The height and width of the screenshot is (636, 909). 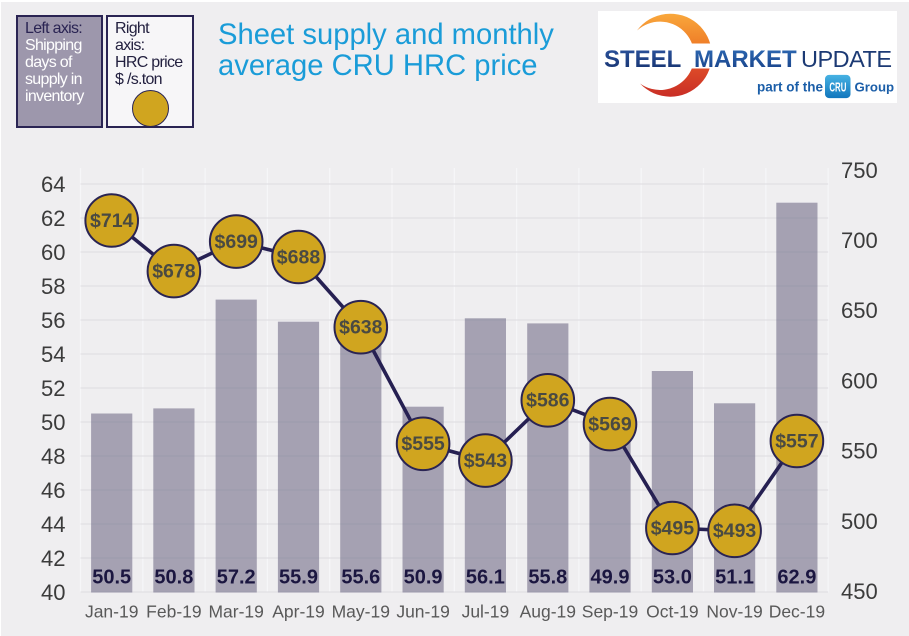 What do you see at coordinates (735, 531) in the screenshot?
I see `svg-text: $493` at bounding box center [735, 531].